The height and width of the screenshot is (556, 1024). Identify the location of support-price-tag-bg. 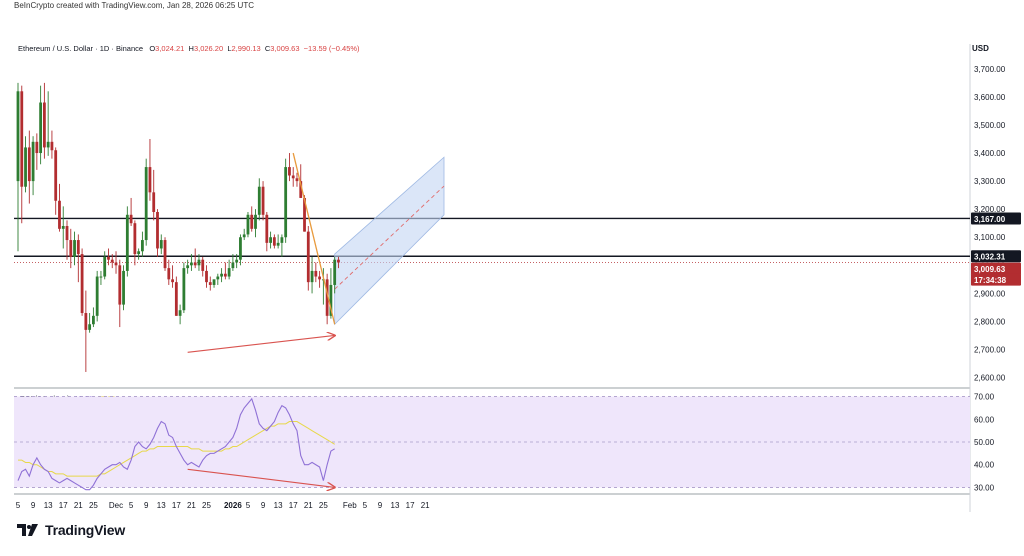
(996, 256).